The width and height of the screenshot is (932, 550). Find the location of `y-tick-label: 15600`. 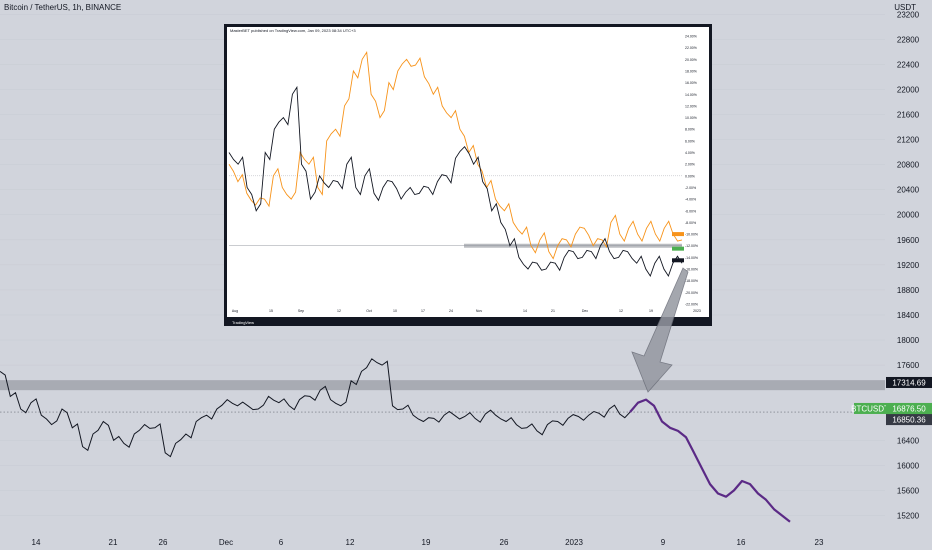

y-tick-label: 15600 is located at coordinates (908, 490).